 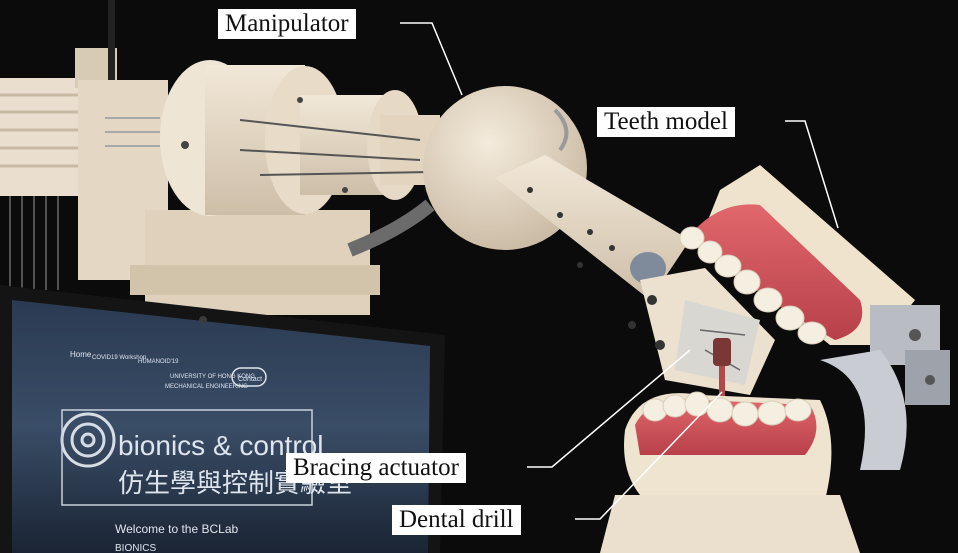 What do you see at coordinates (730, 472) in the screenshot?
I see `lower-jaw` at bounding box center [730, 472].